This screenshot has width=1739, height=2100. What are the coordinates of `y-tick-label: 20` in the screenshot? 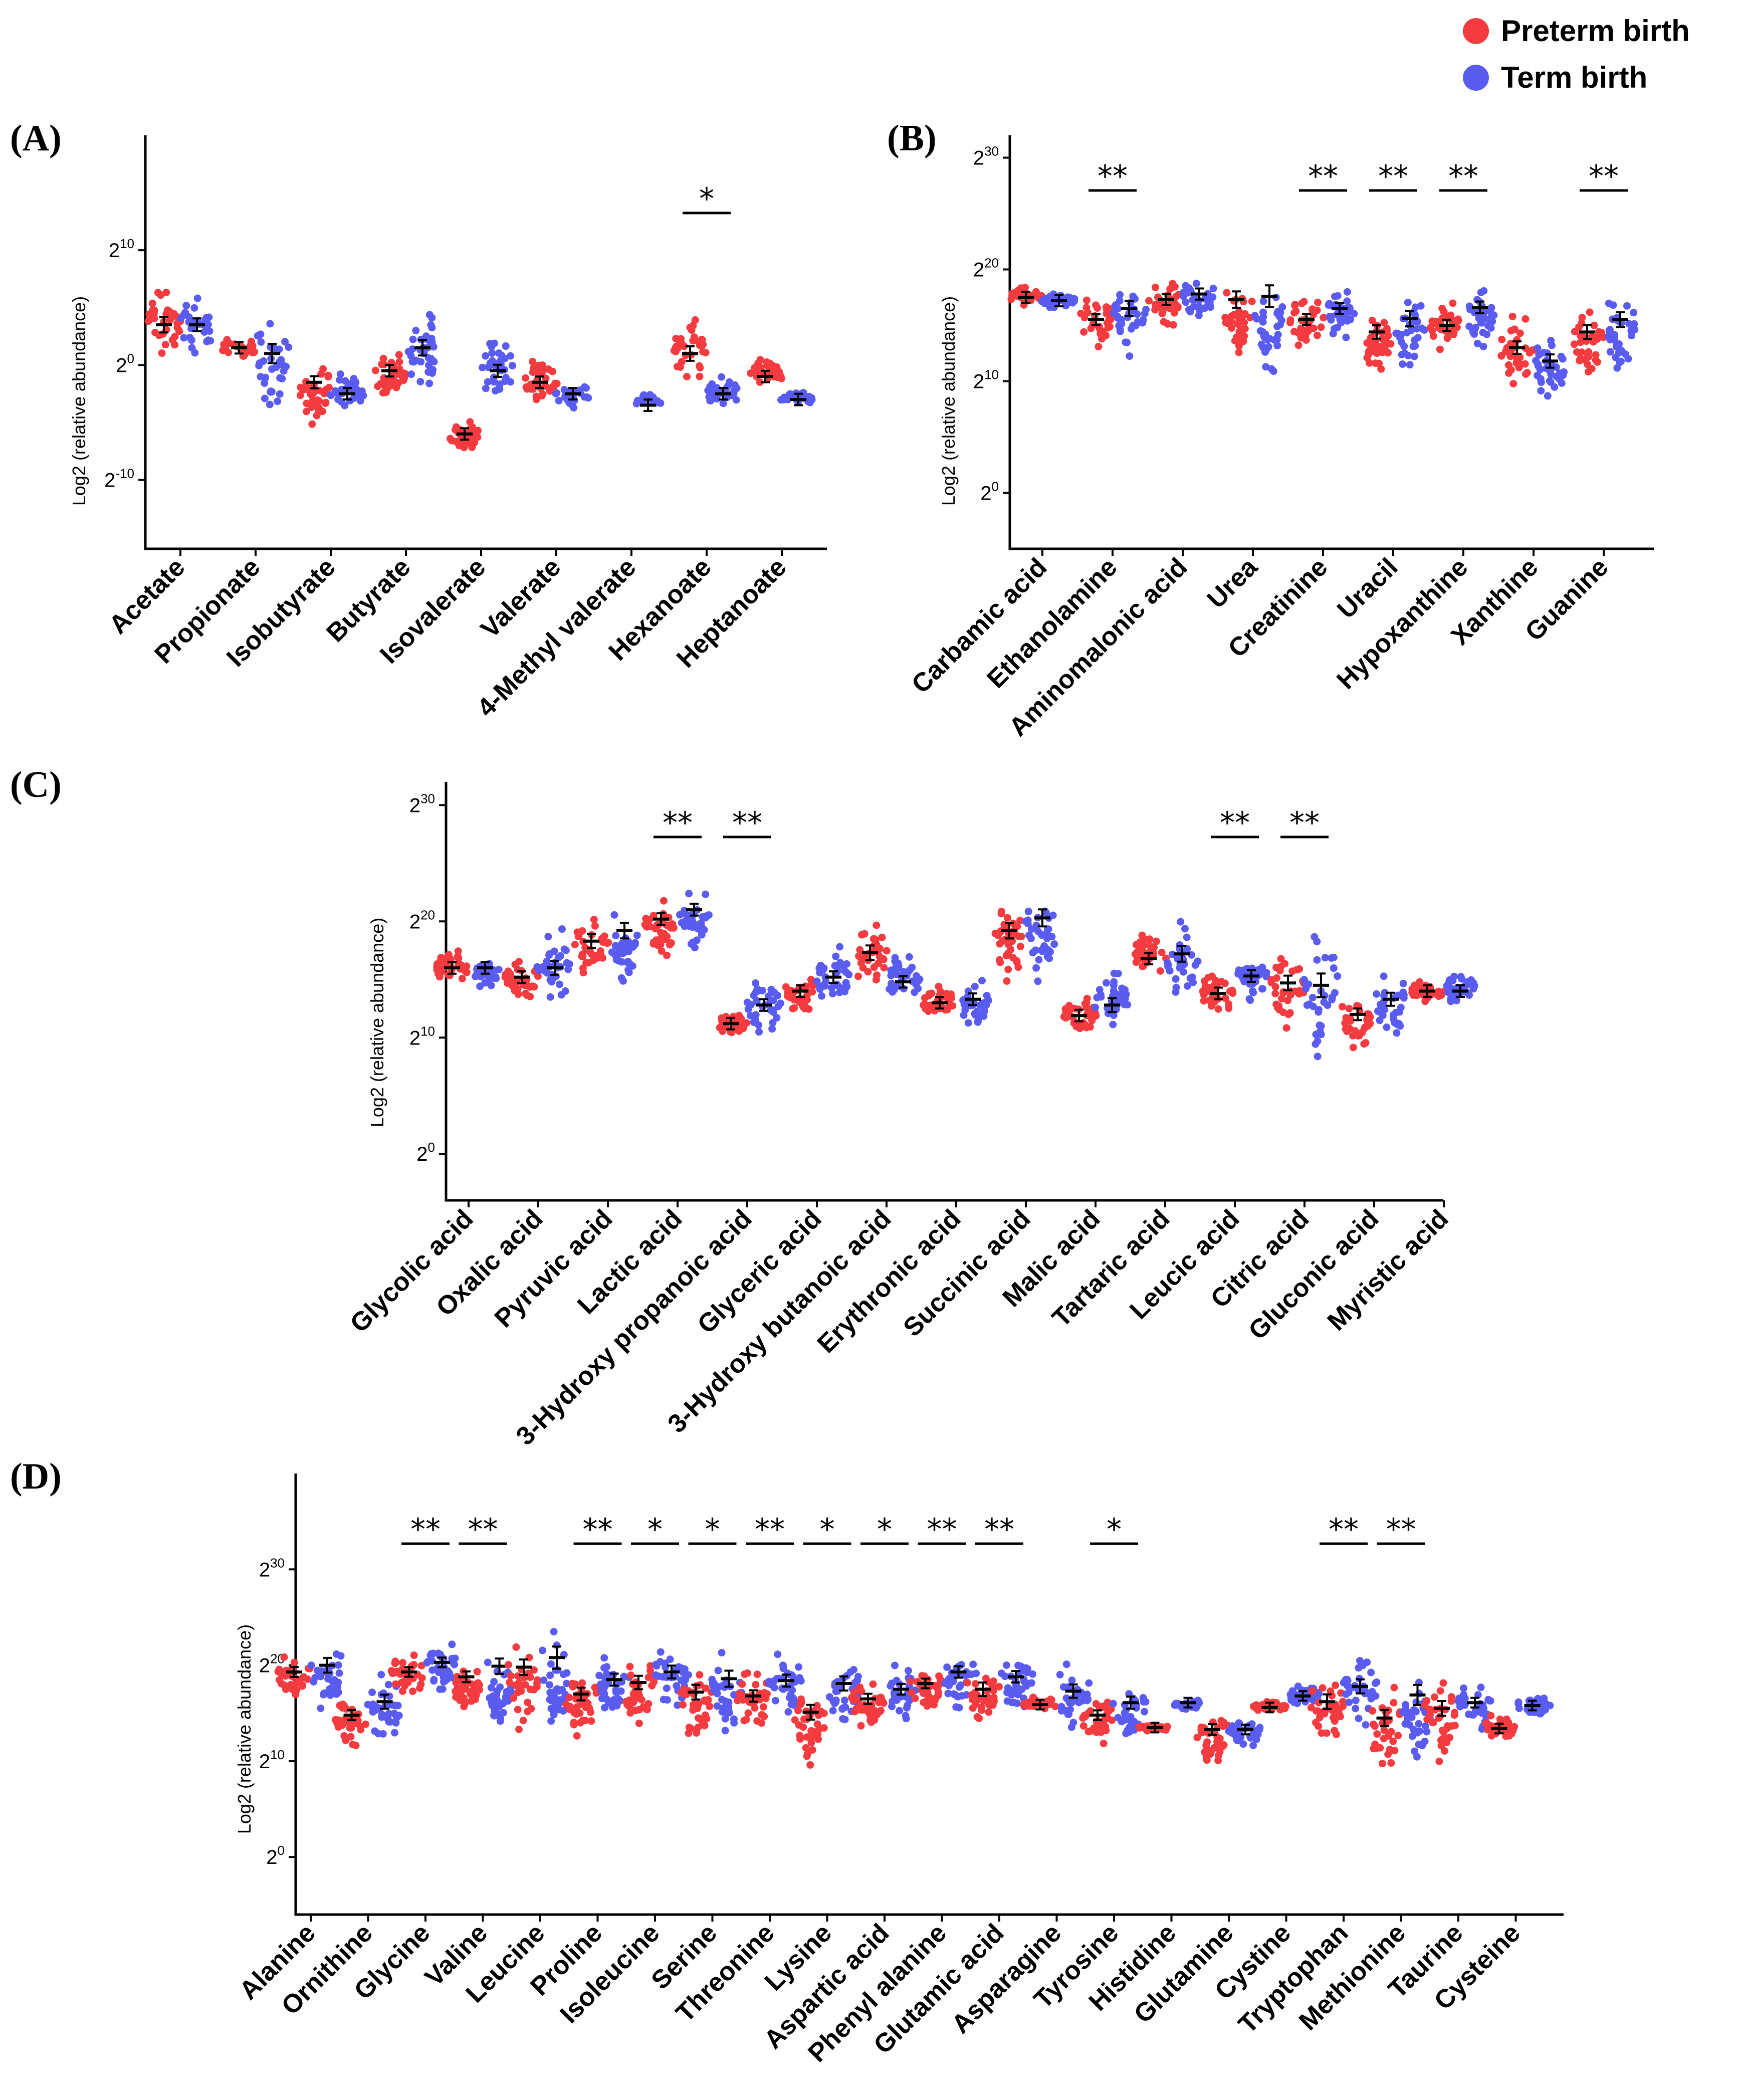 It's located at (275, 1855).